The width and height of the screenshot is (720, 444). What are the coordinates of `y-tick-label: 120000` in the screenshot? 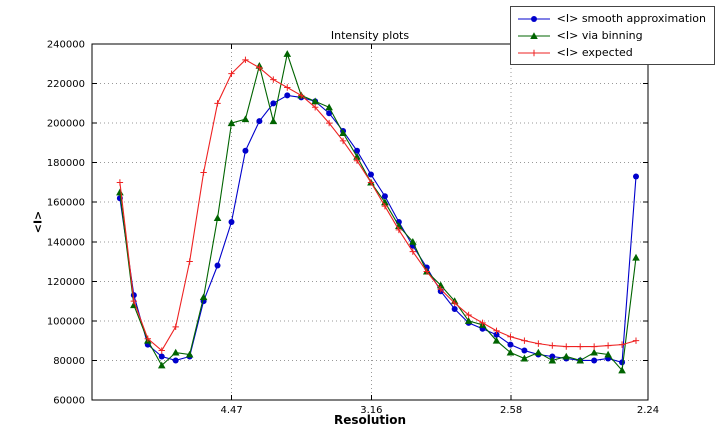 It's located at (66, 282).